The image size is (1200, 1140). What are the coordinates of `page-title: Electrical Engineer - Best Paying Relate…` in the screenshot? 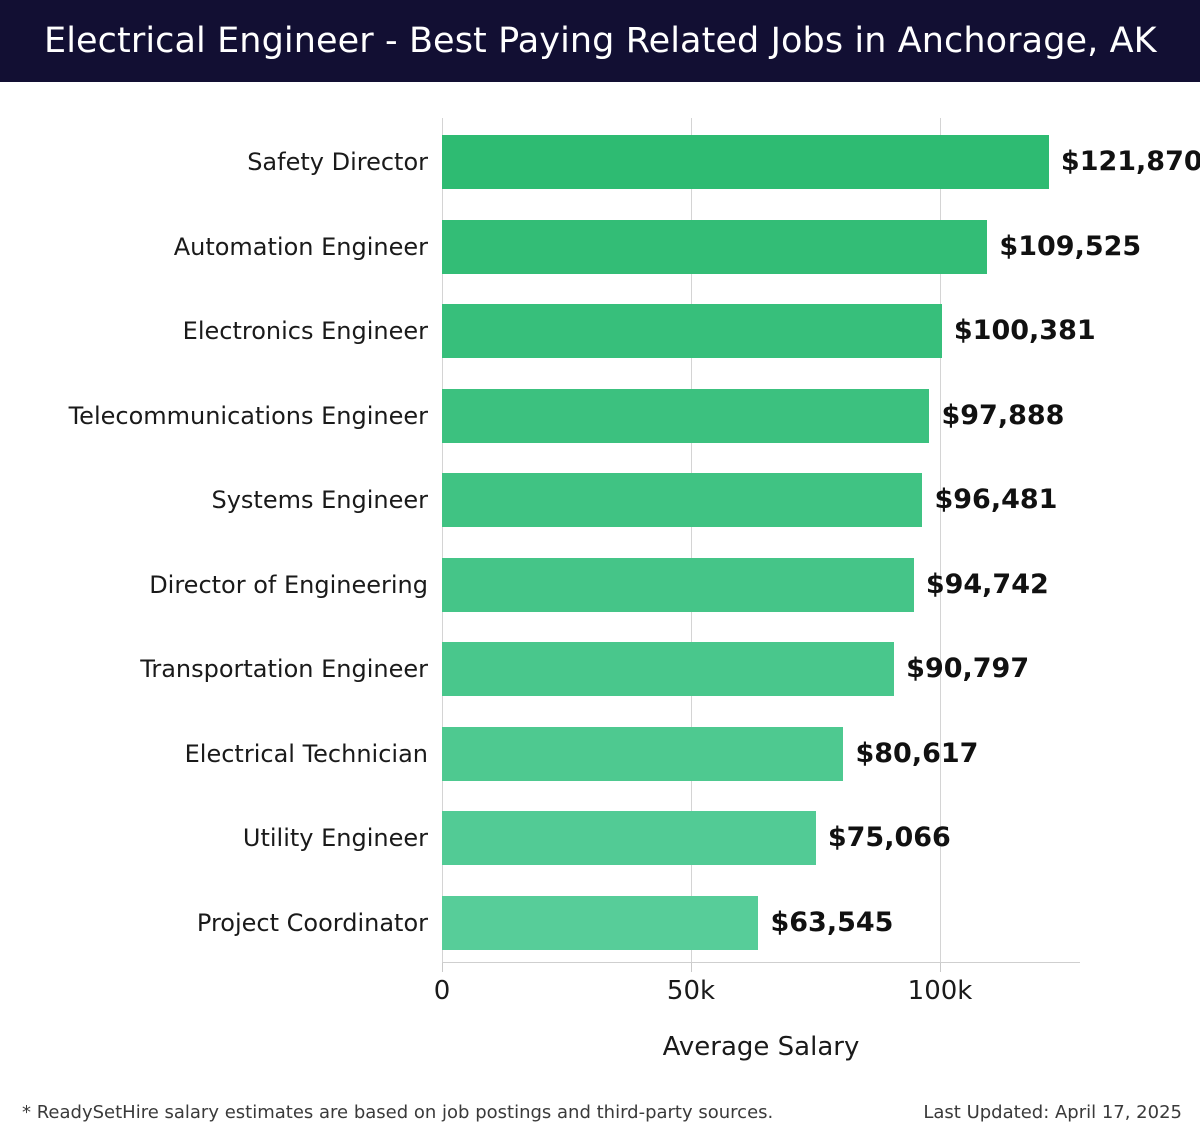 It's located at (600, 41).